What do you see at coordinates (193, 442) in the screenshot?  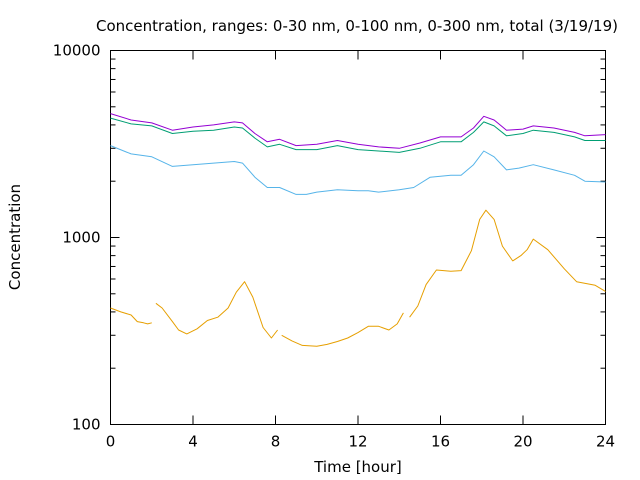 I see `x-tick-label: 4` at bounding box center [193, 442].